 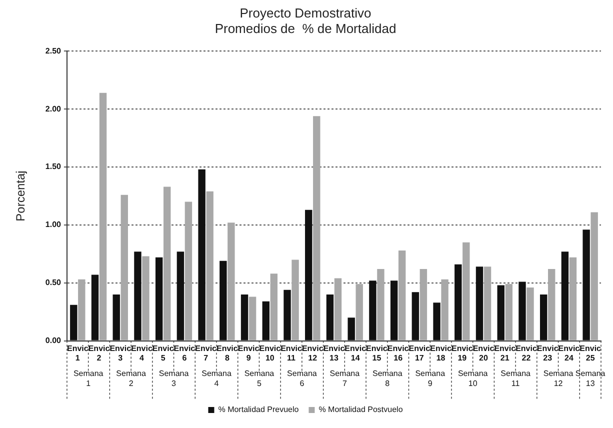 What do you see at coordinates (227, 353) in the screenshot?
I see `x-tick-label: Envic 8` at bounding box center [227, 353].